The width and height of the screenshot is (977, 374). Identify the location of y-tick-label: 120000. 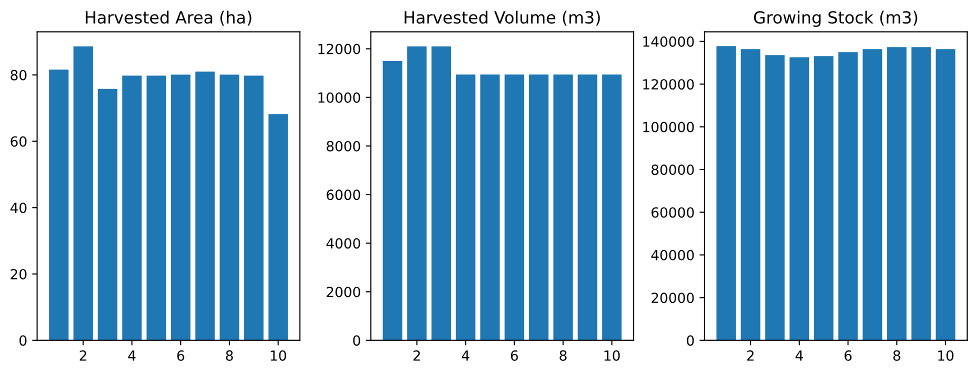
(668, 84).